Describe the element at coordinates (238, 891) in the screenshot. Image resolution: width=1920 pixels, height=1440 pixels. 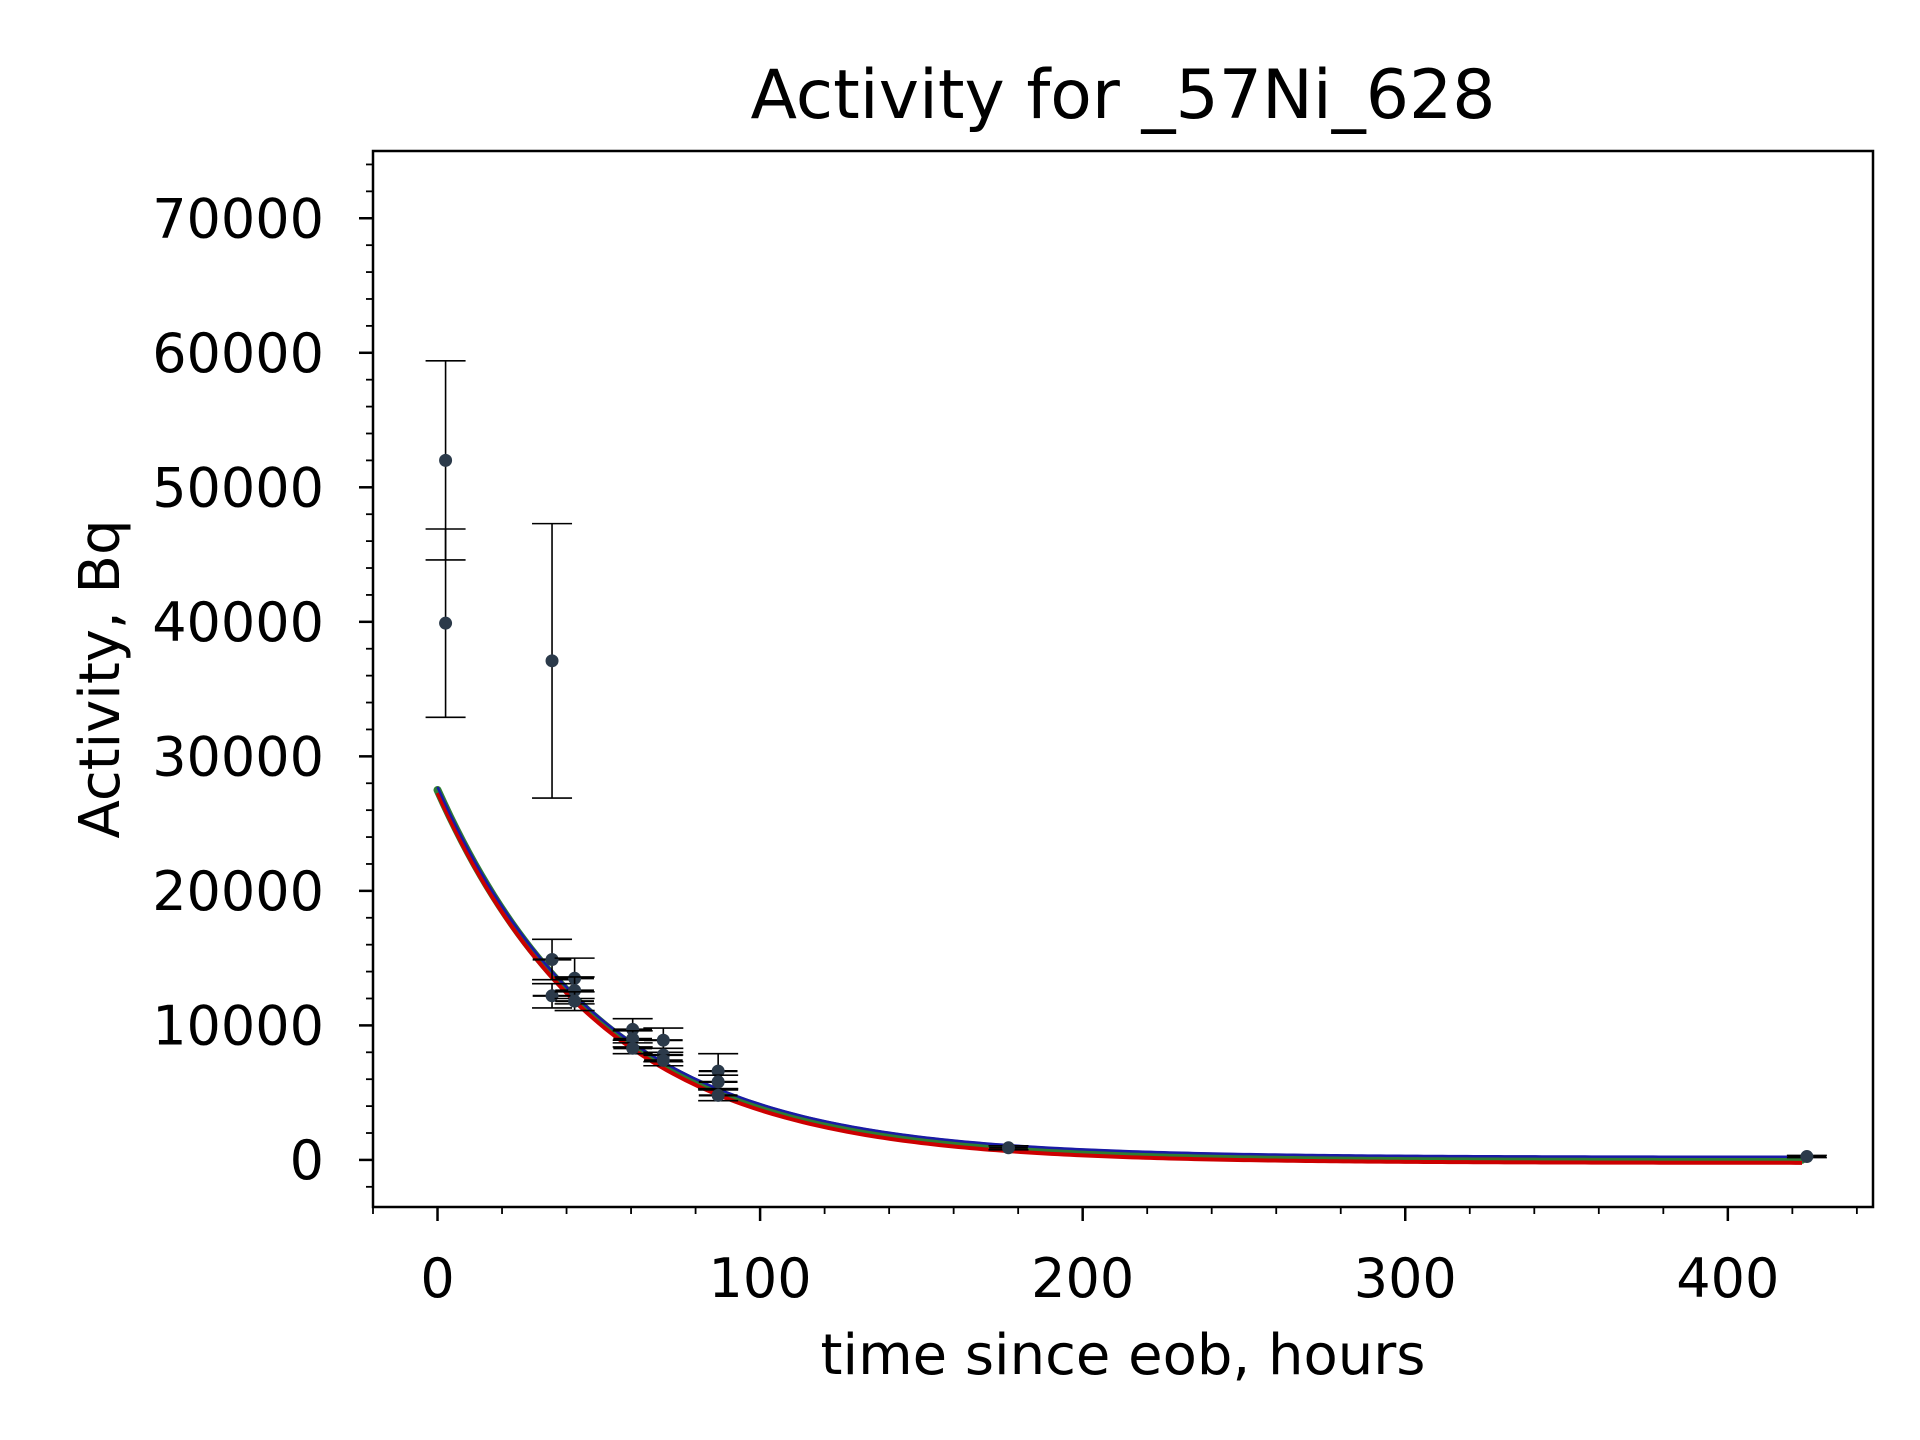
I see `y-tick-label: 20000` at that location.